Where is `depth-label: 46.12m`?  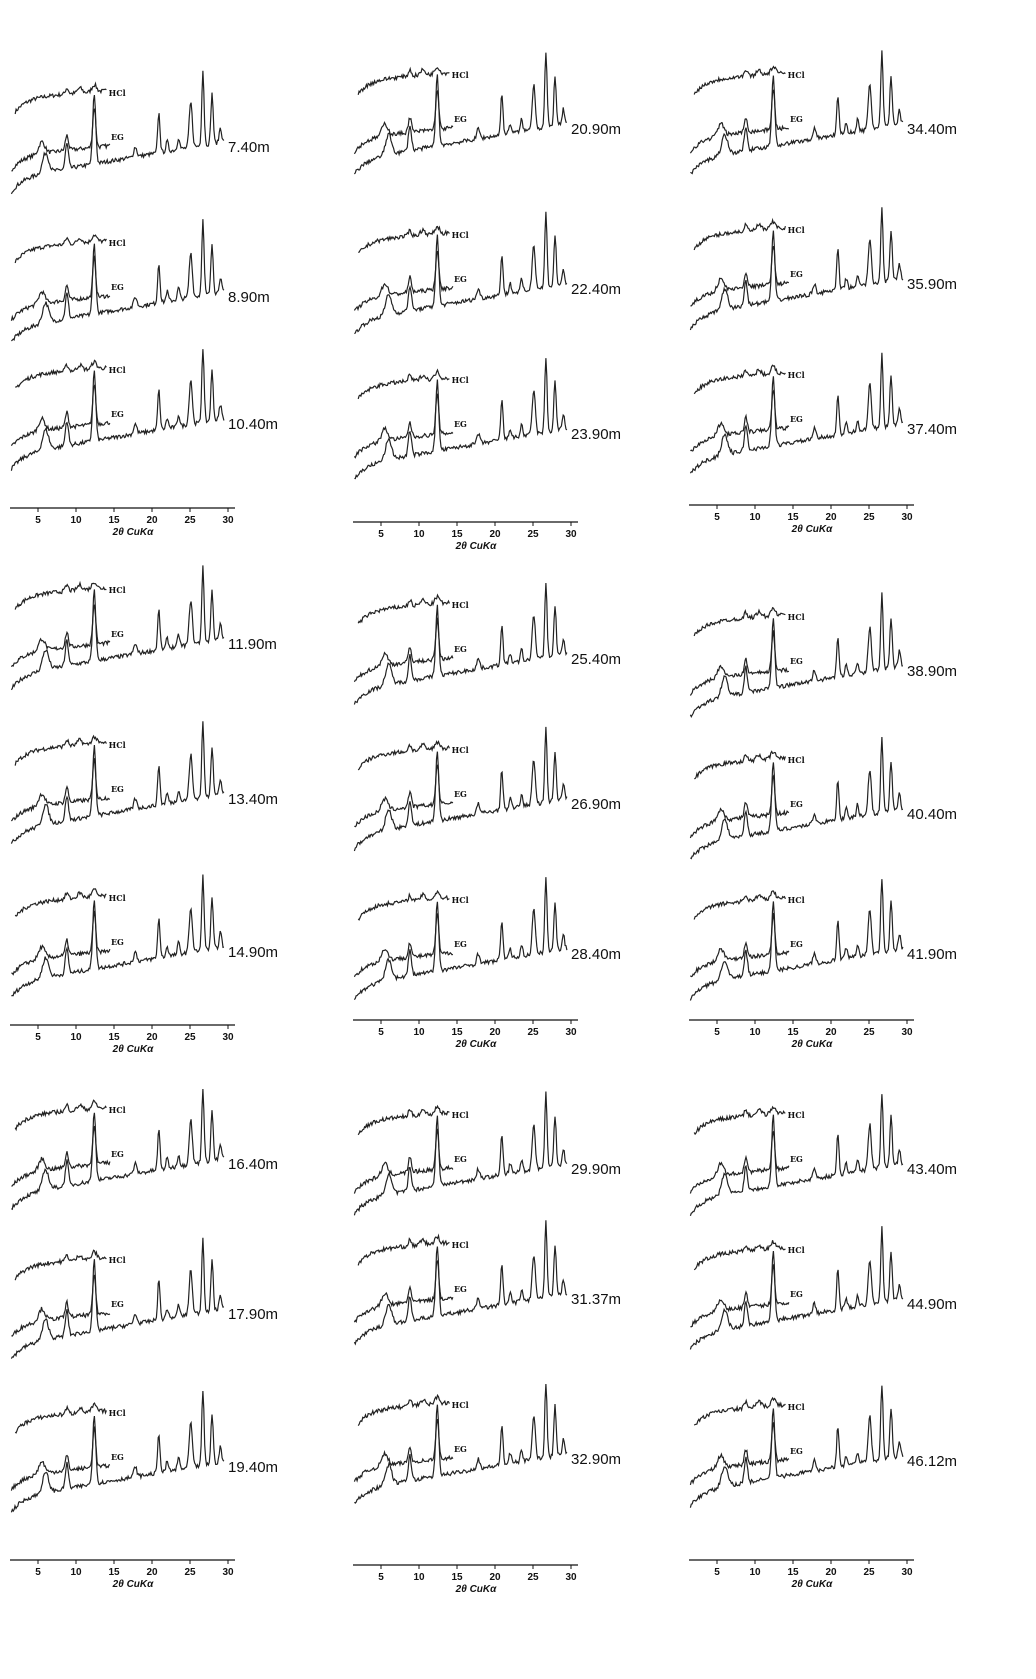
depth-label: 46.12m is located at coordinates (932, 1461).